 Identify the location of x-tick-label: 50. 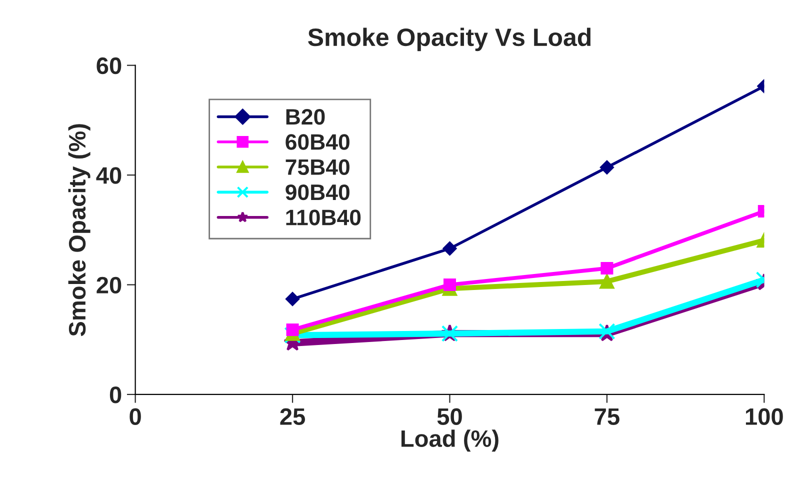
(449, 416).